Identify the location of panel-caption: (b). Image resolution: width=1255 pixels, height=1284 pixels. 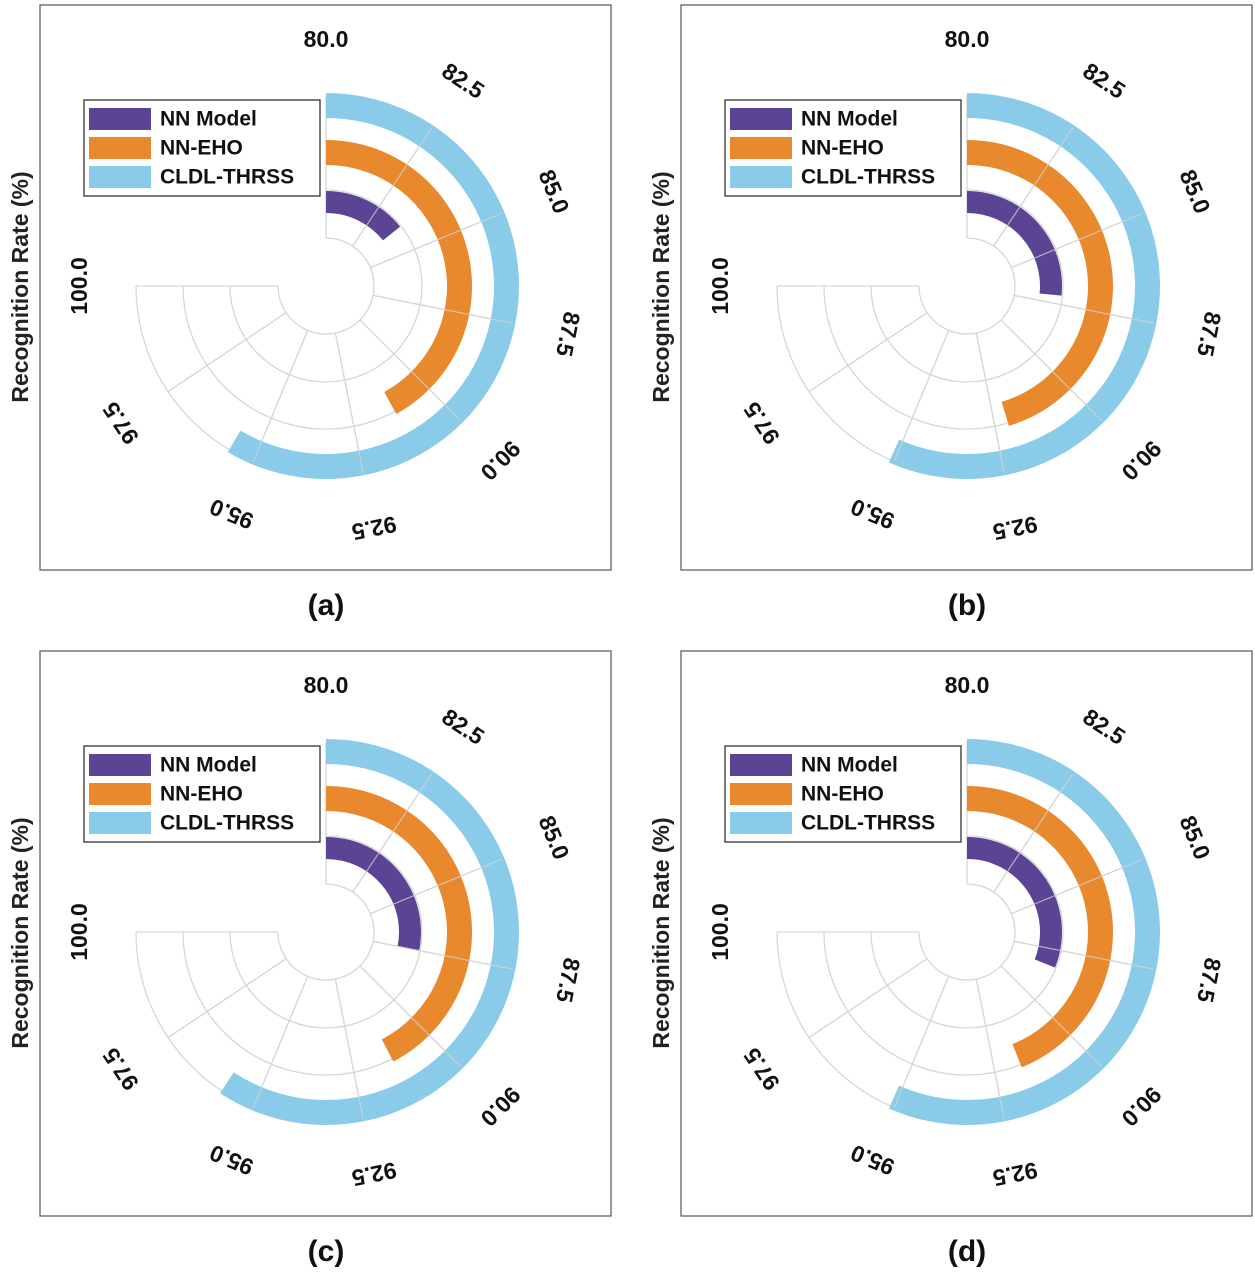
(967, 605).